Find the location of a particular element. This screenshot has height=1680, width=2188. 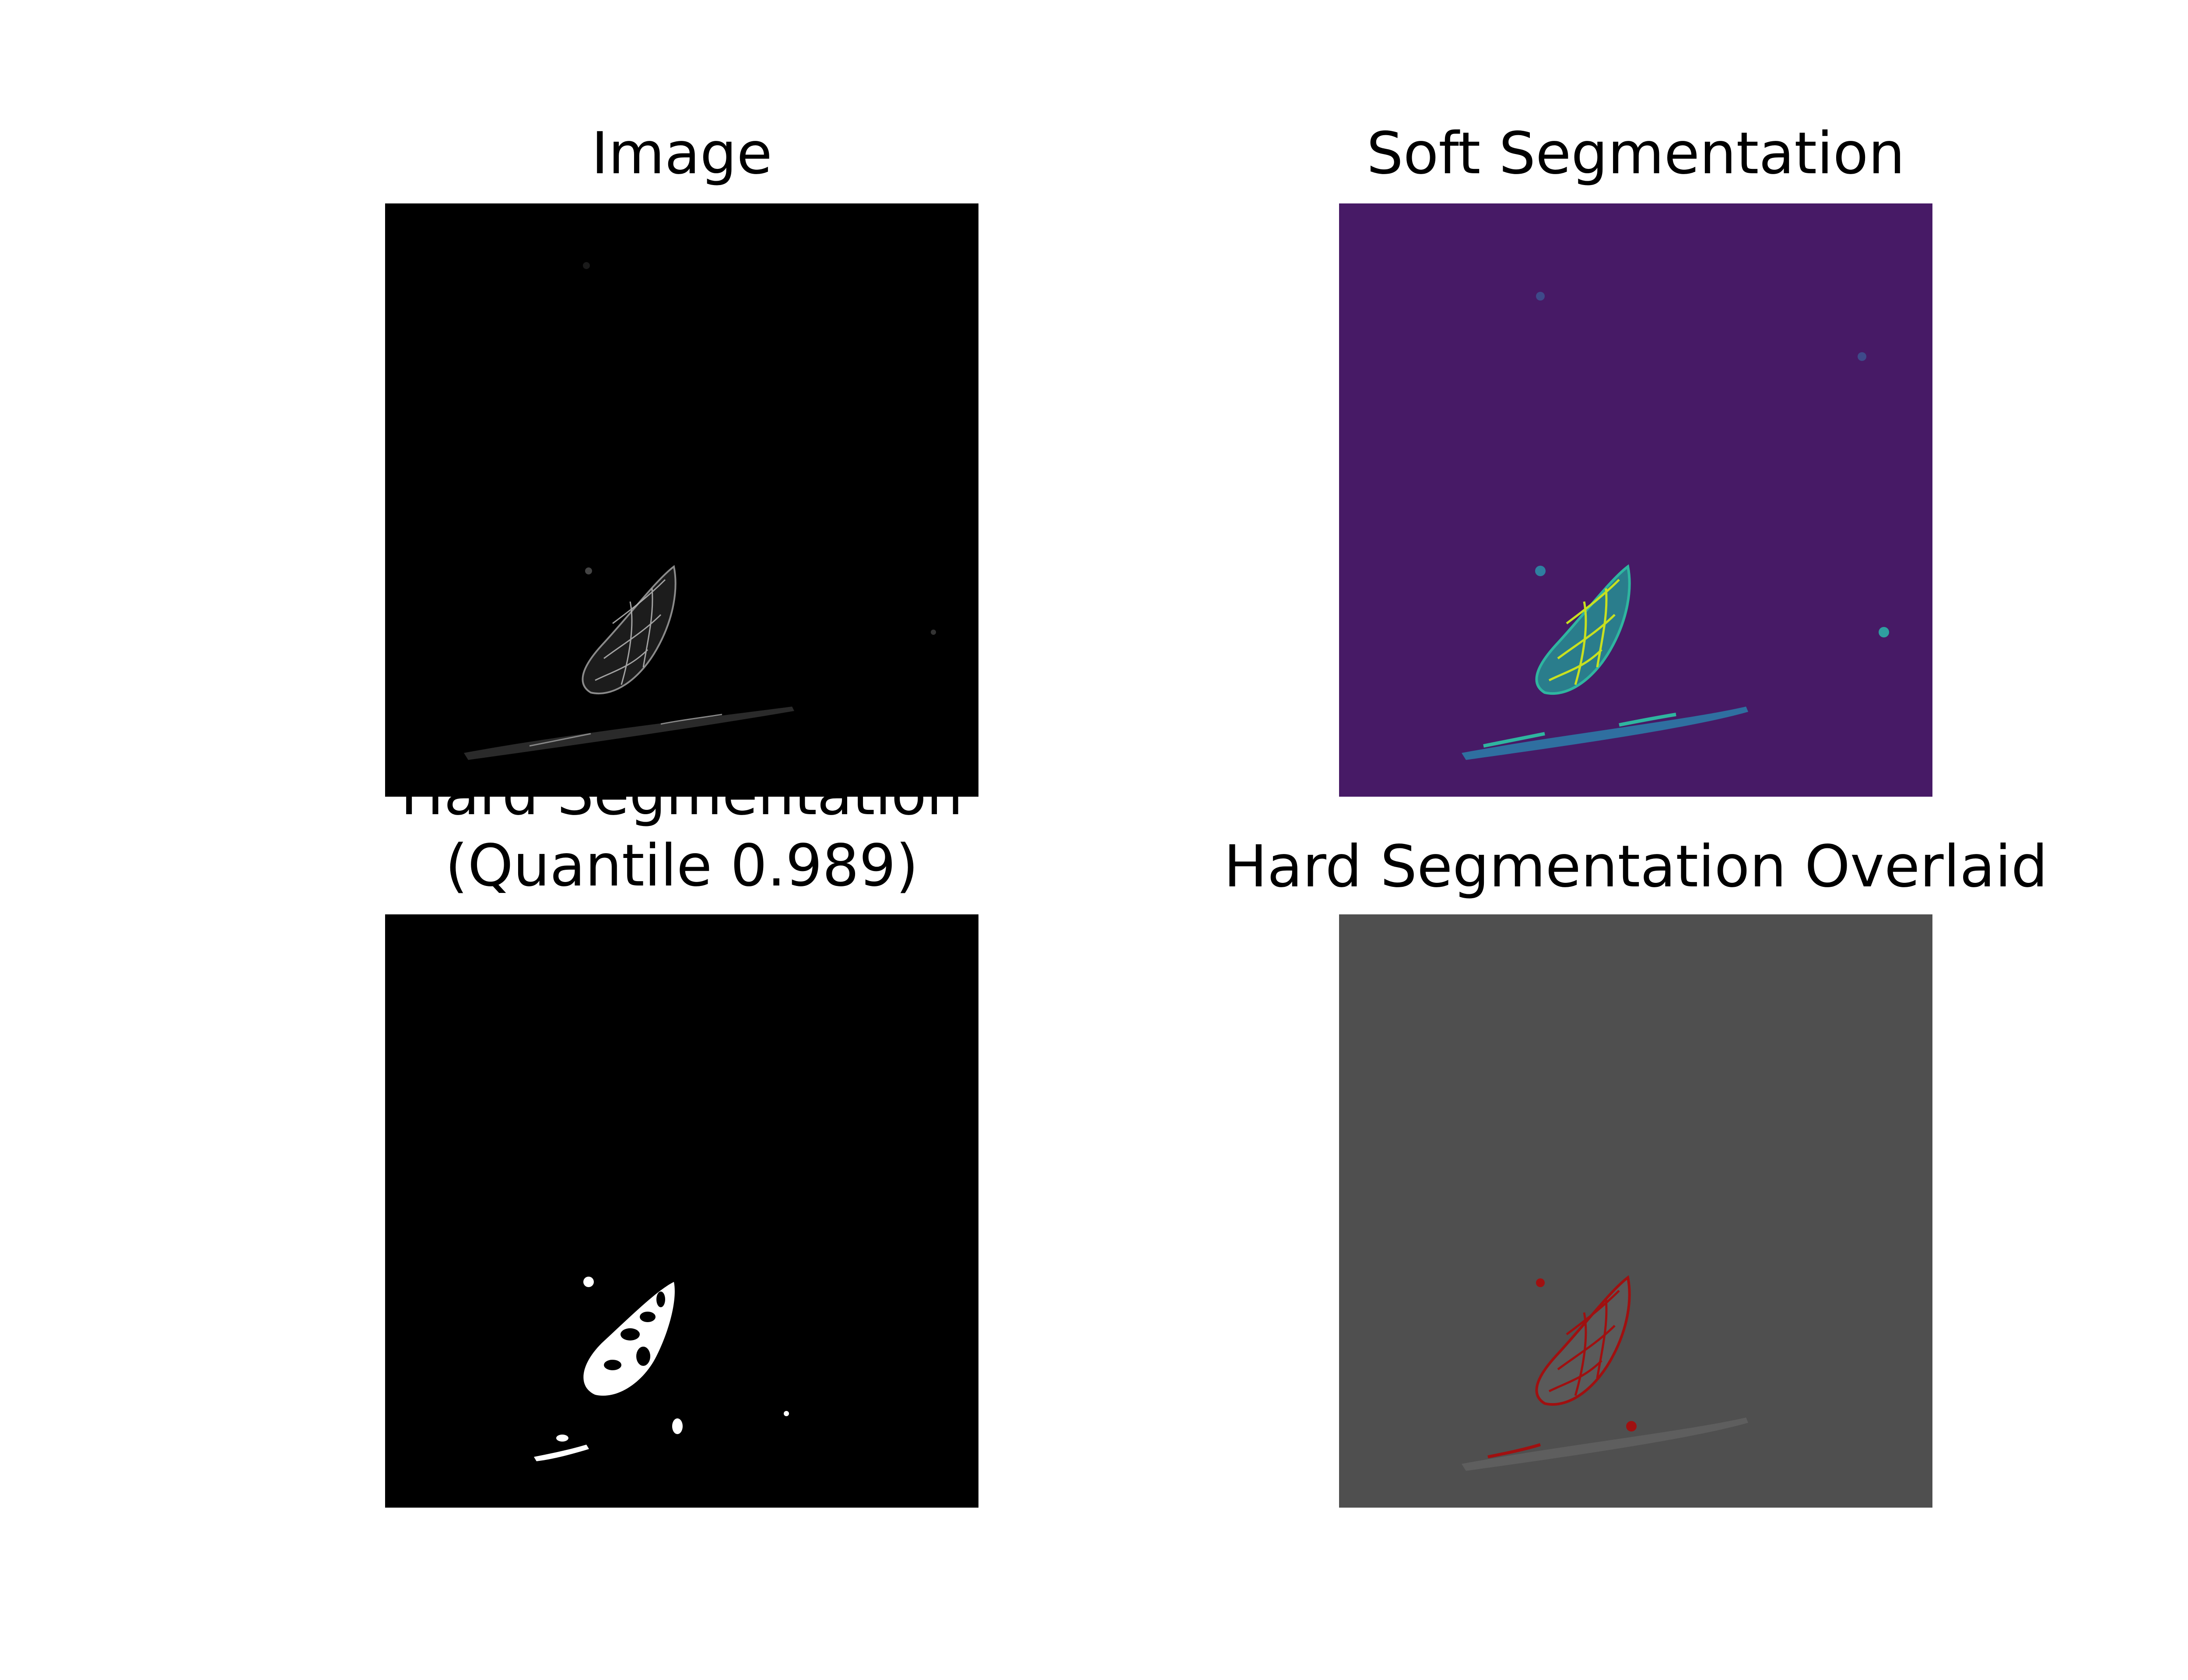

soft-segmentation-panel-picture is located at coordinates (1635, 500).